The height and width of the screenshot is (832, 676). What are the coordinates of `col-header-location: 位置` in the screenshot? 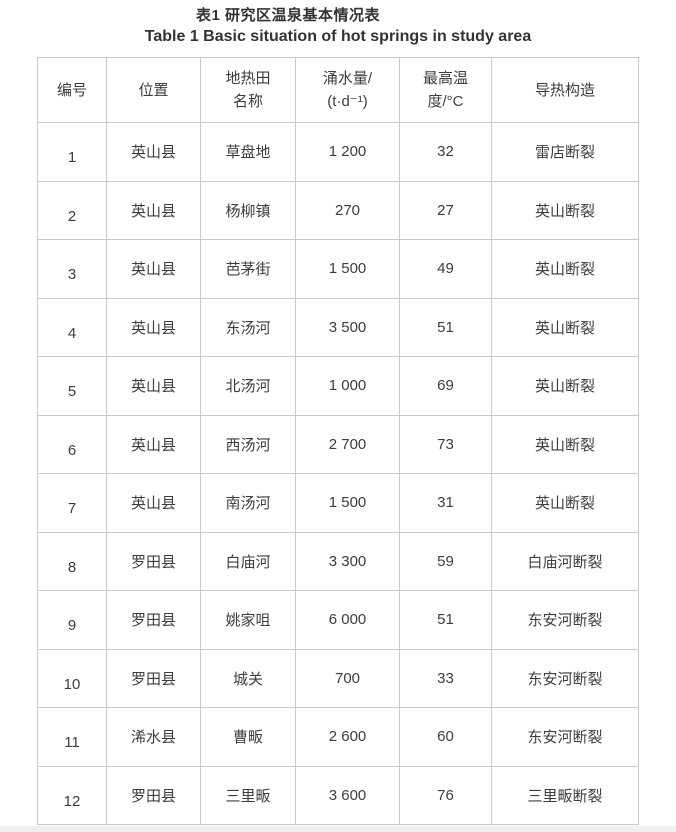 It's located at (153, 90).